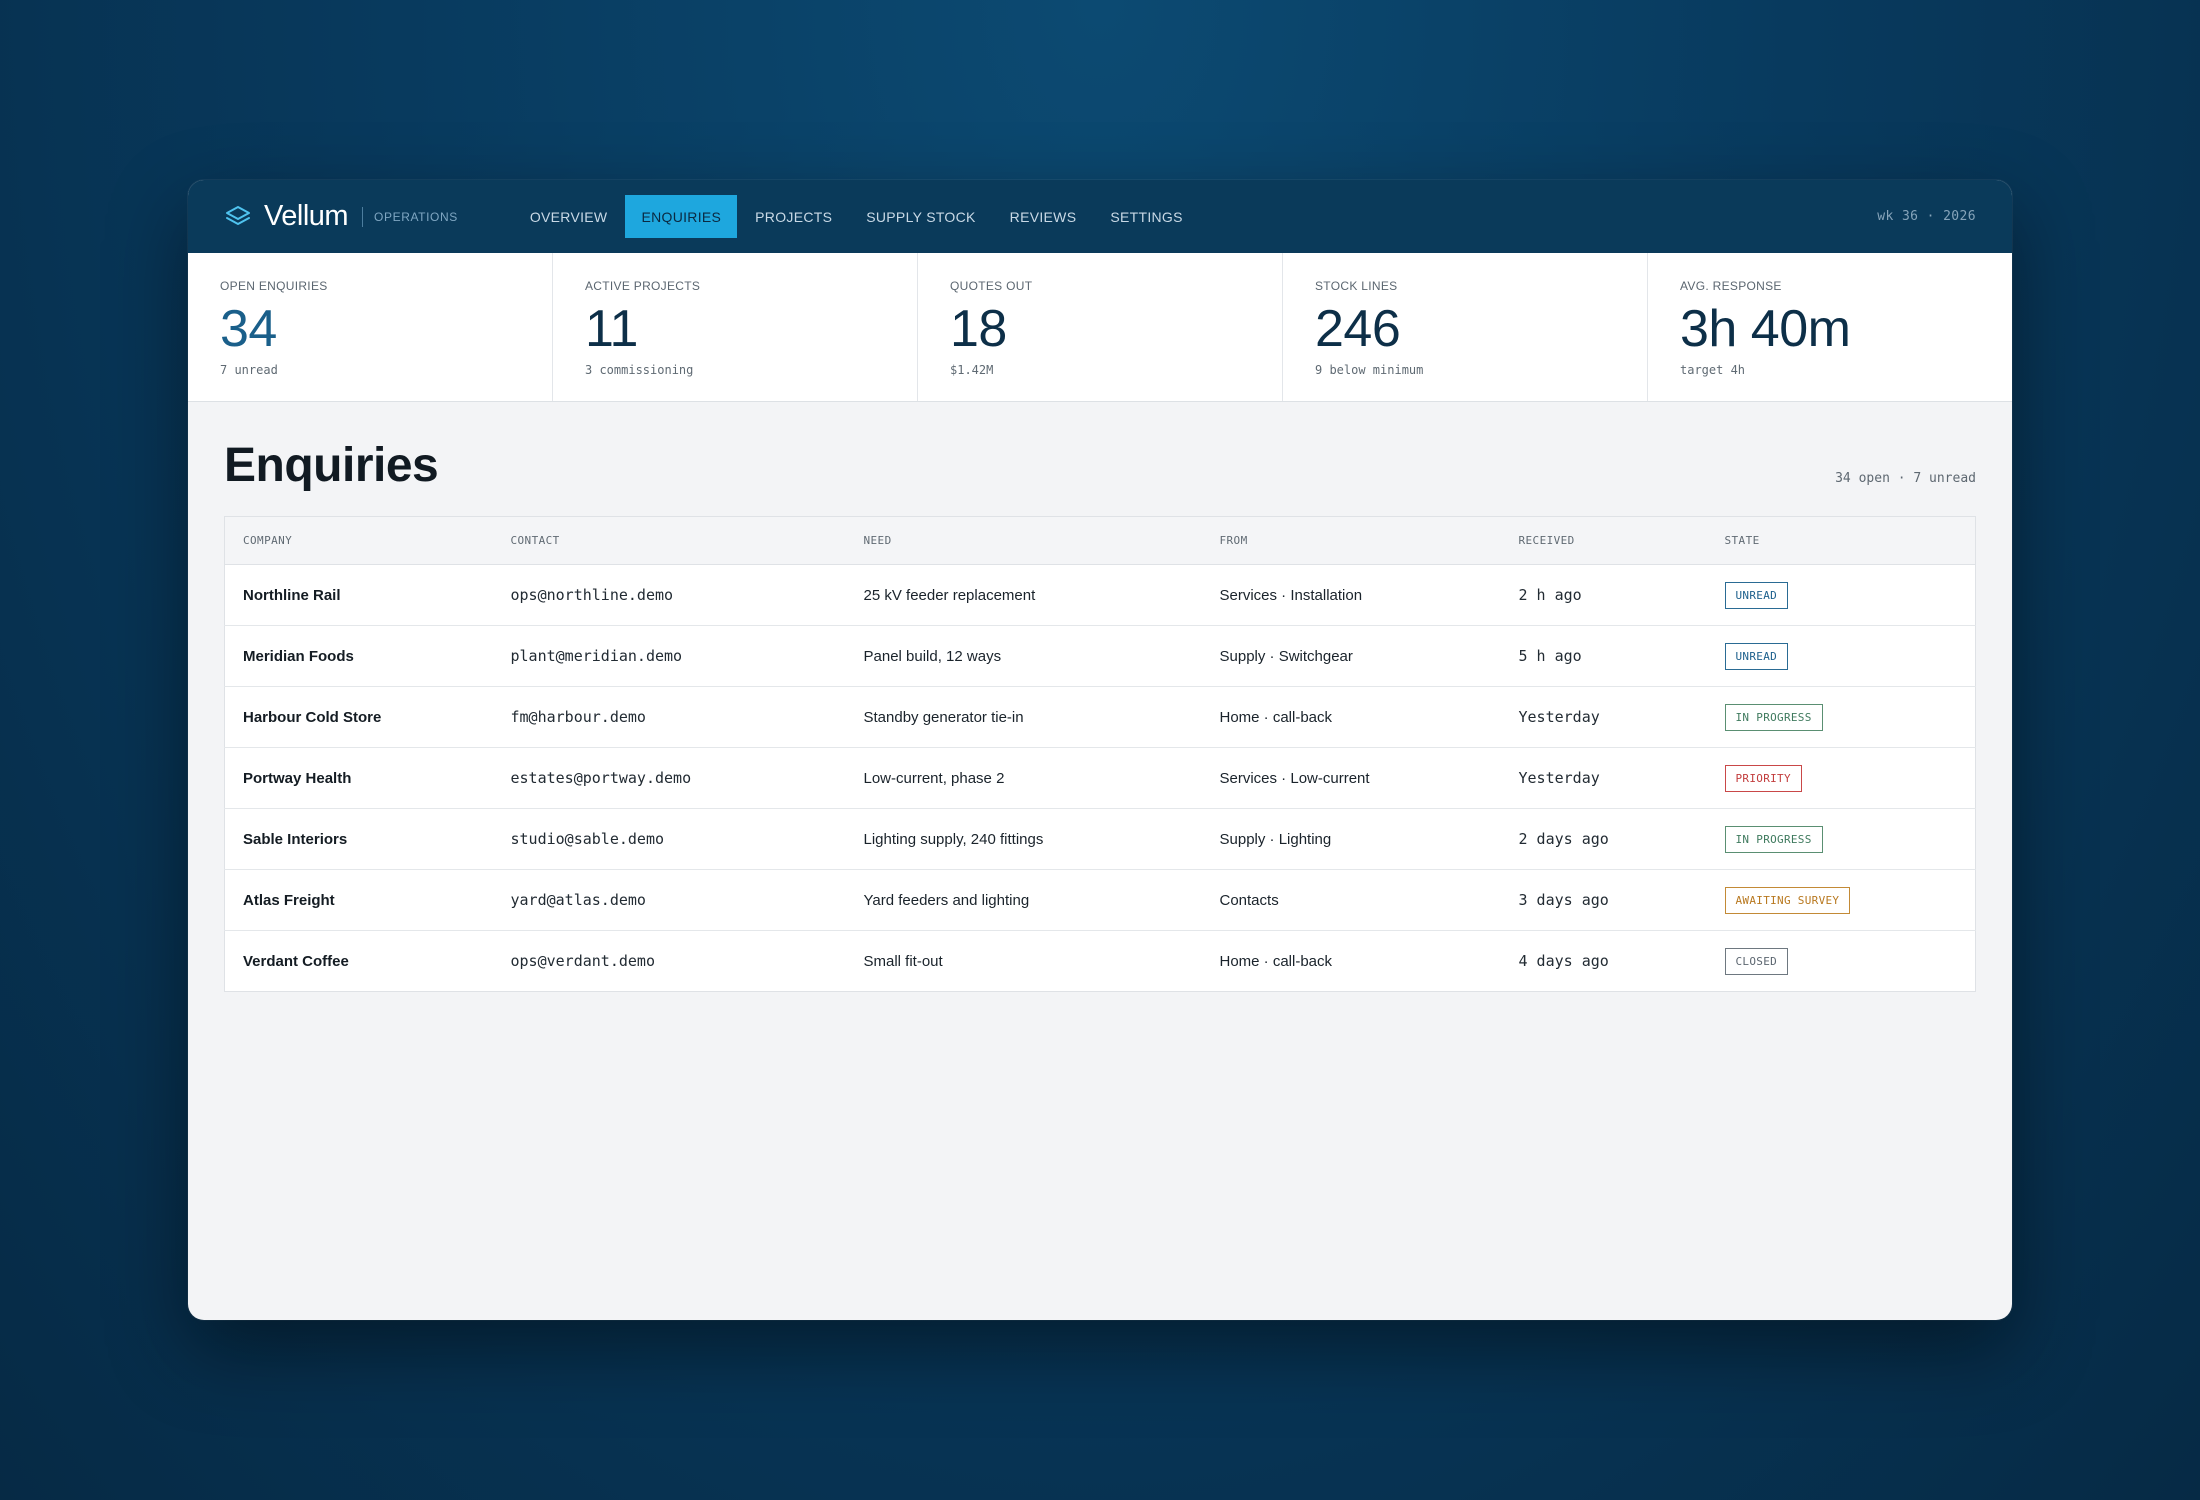 This screenshot has width=2200, height=1500. I want to click on kpi-value: 18, so click(978, 329).